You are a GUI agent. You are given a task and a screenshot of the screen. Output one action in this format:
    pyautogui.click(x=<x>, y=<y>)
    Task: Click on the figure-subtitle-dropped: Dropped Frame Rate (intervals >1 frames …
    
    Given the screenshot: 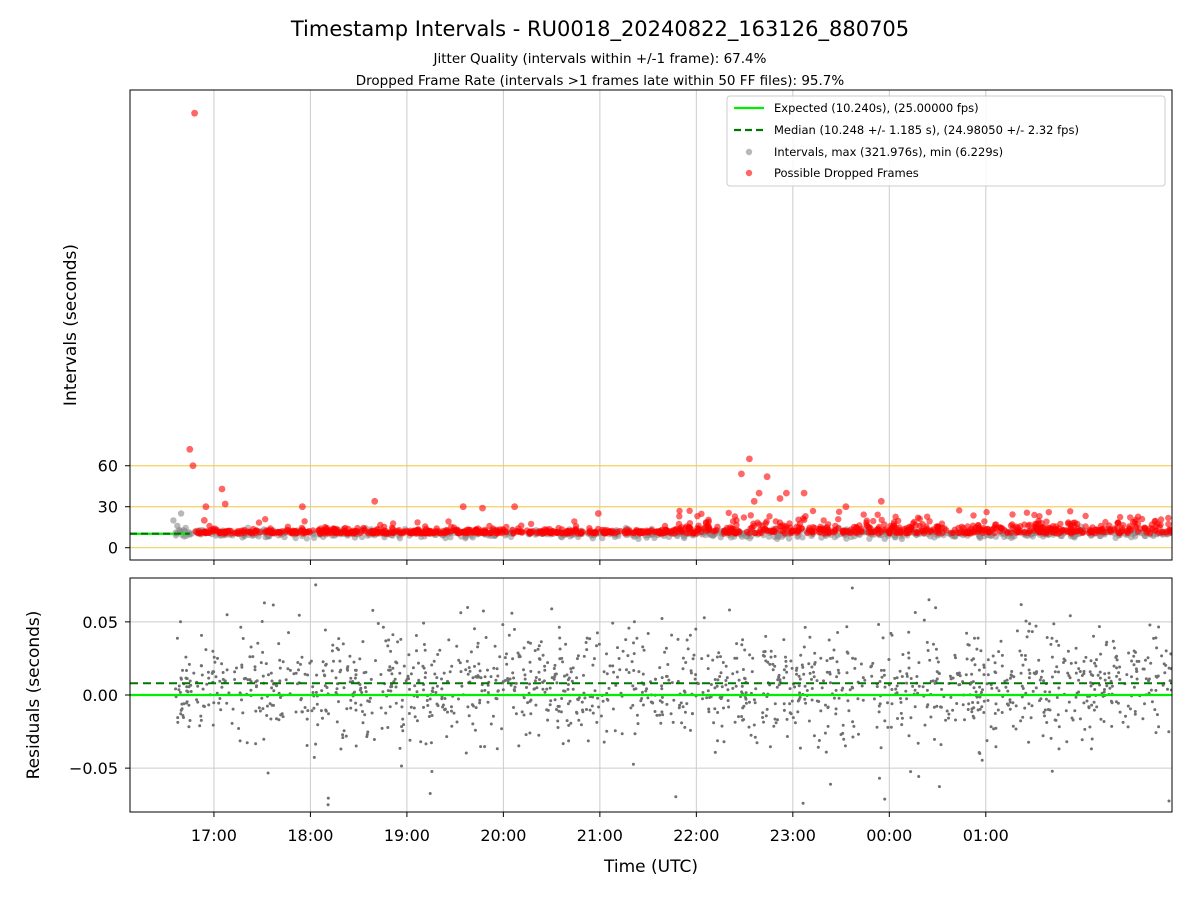 What is the action you would take?
    pyautogui.click(x=600, y=81)
    